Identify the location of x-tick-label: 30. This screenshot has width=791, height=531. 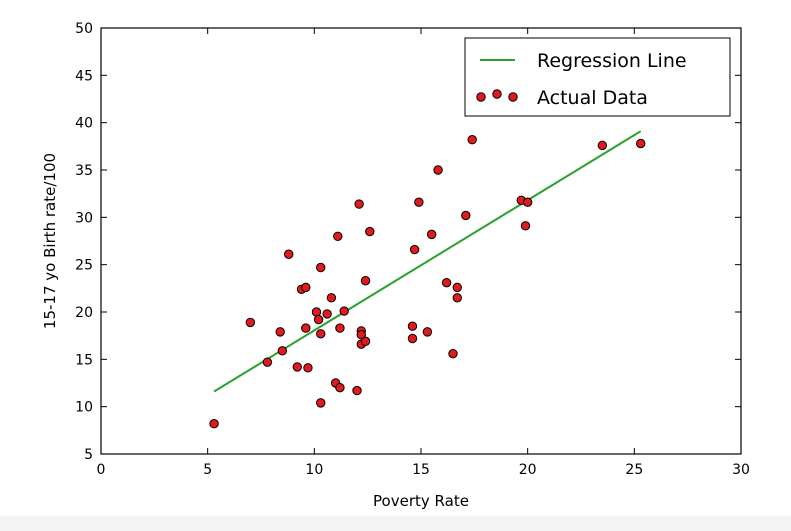
(741, 470).